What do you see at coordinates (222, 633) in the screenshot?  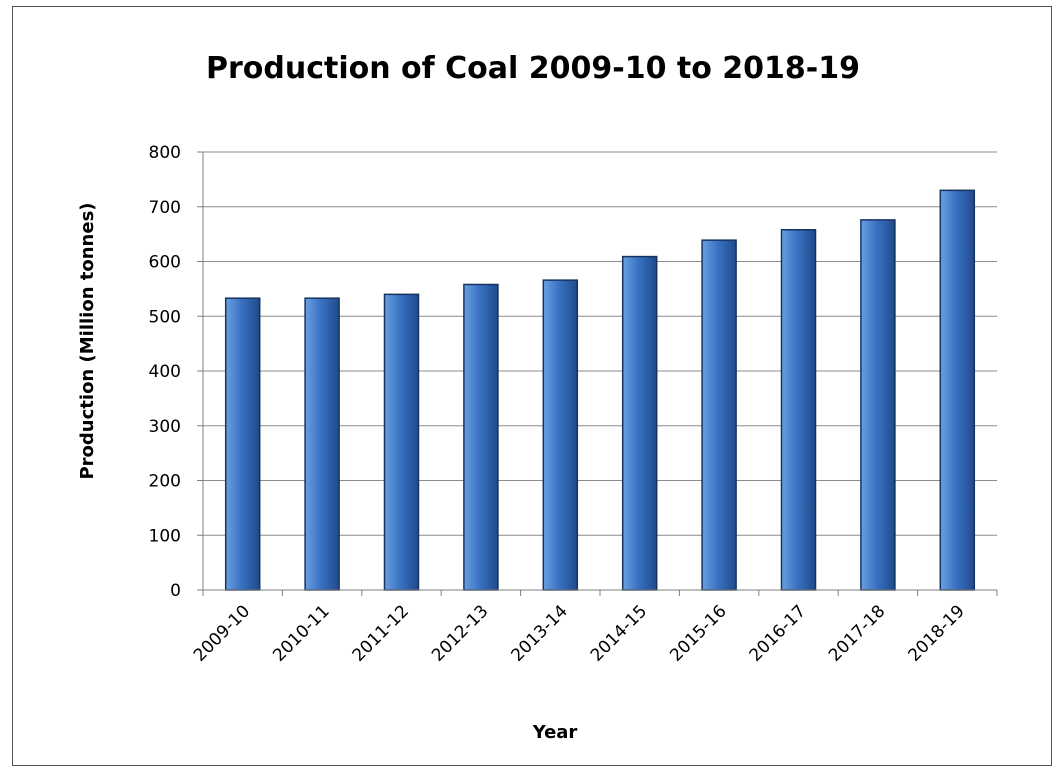 I see `x-tick-label: 2009-10` at bounding box center [222, 633].